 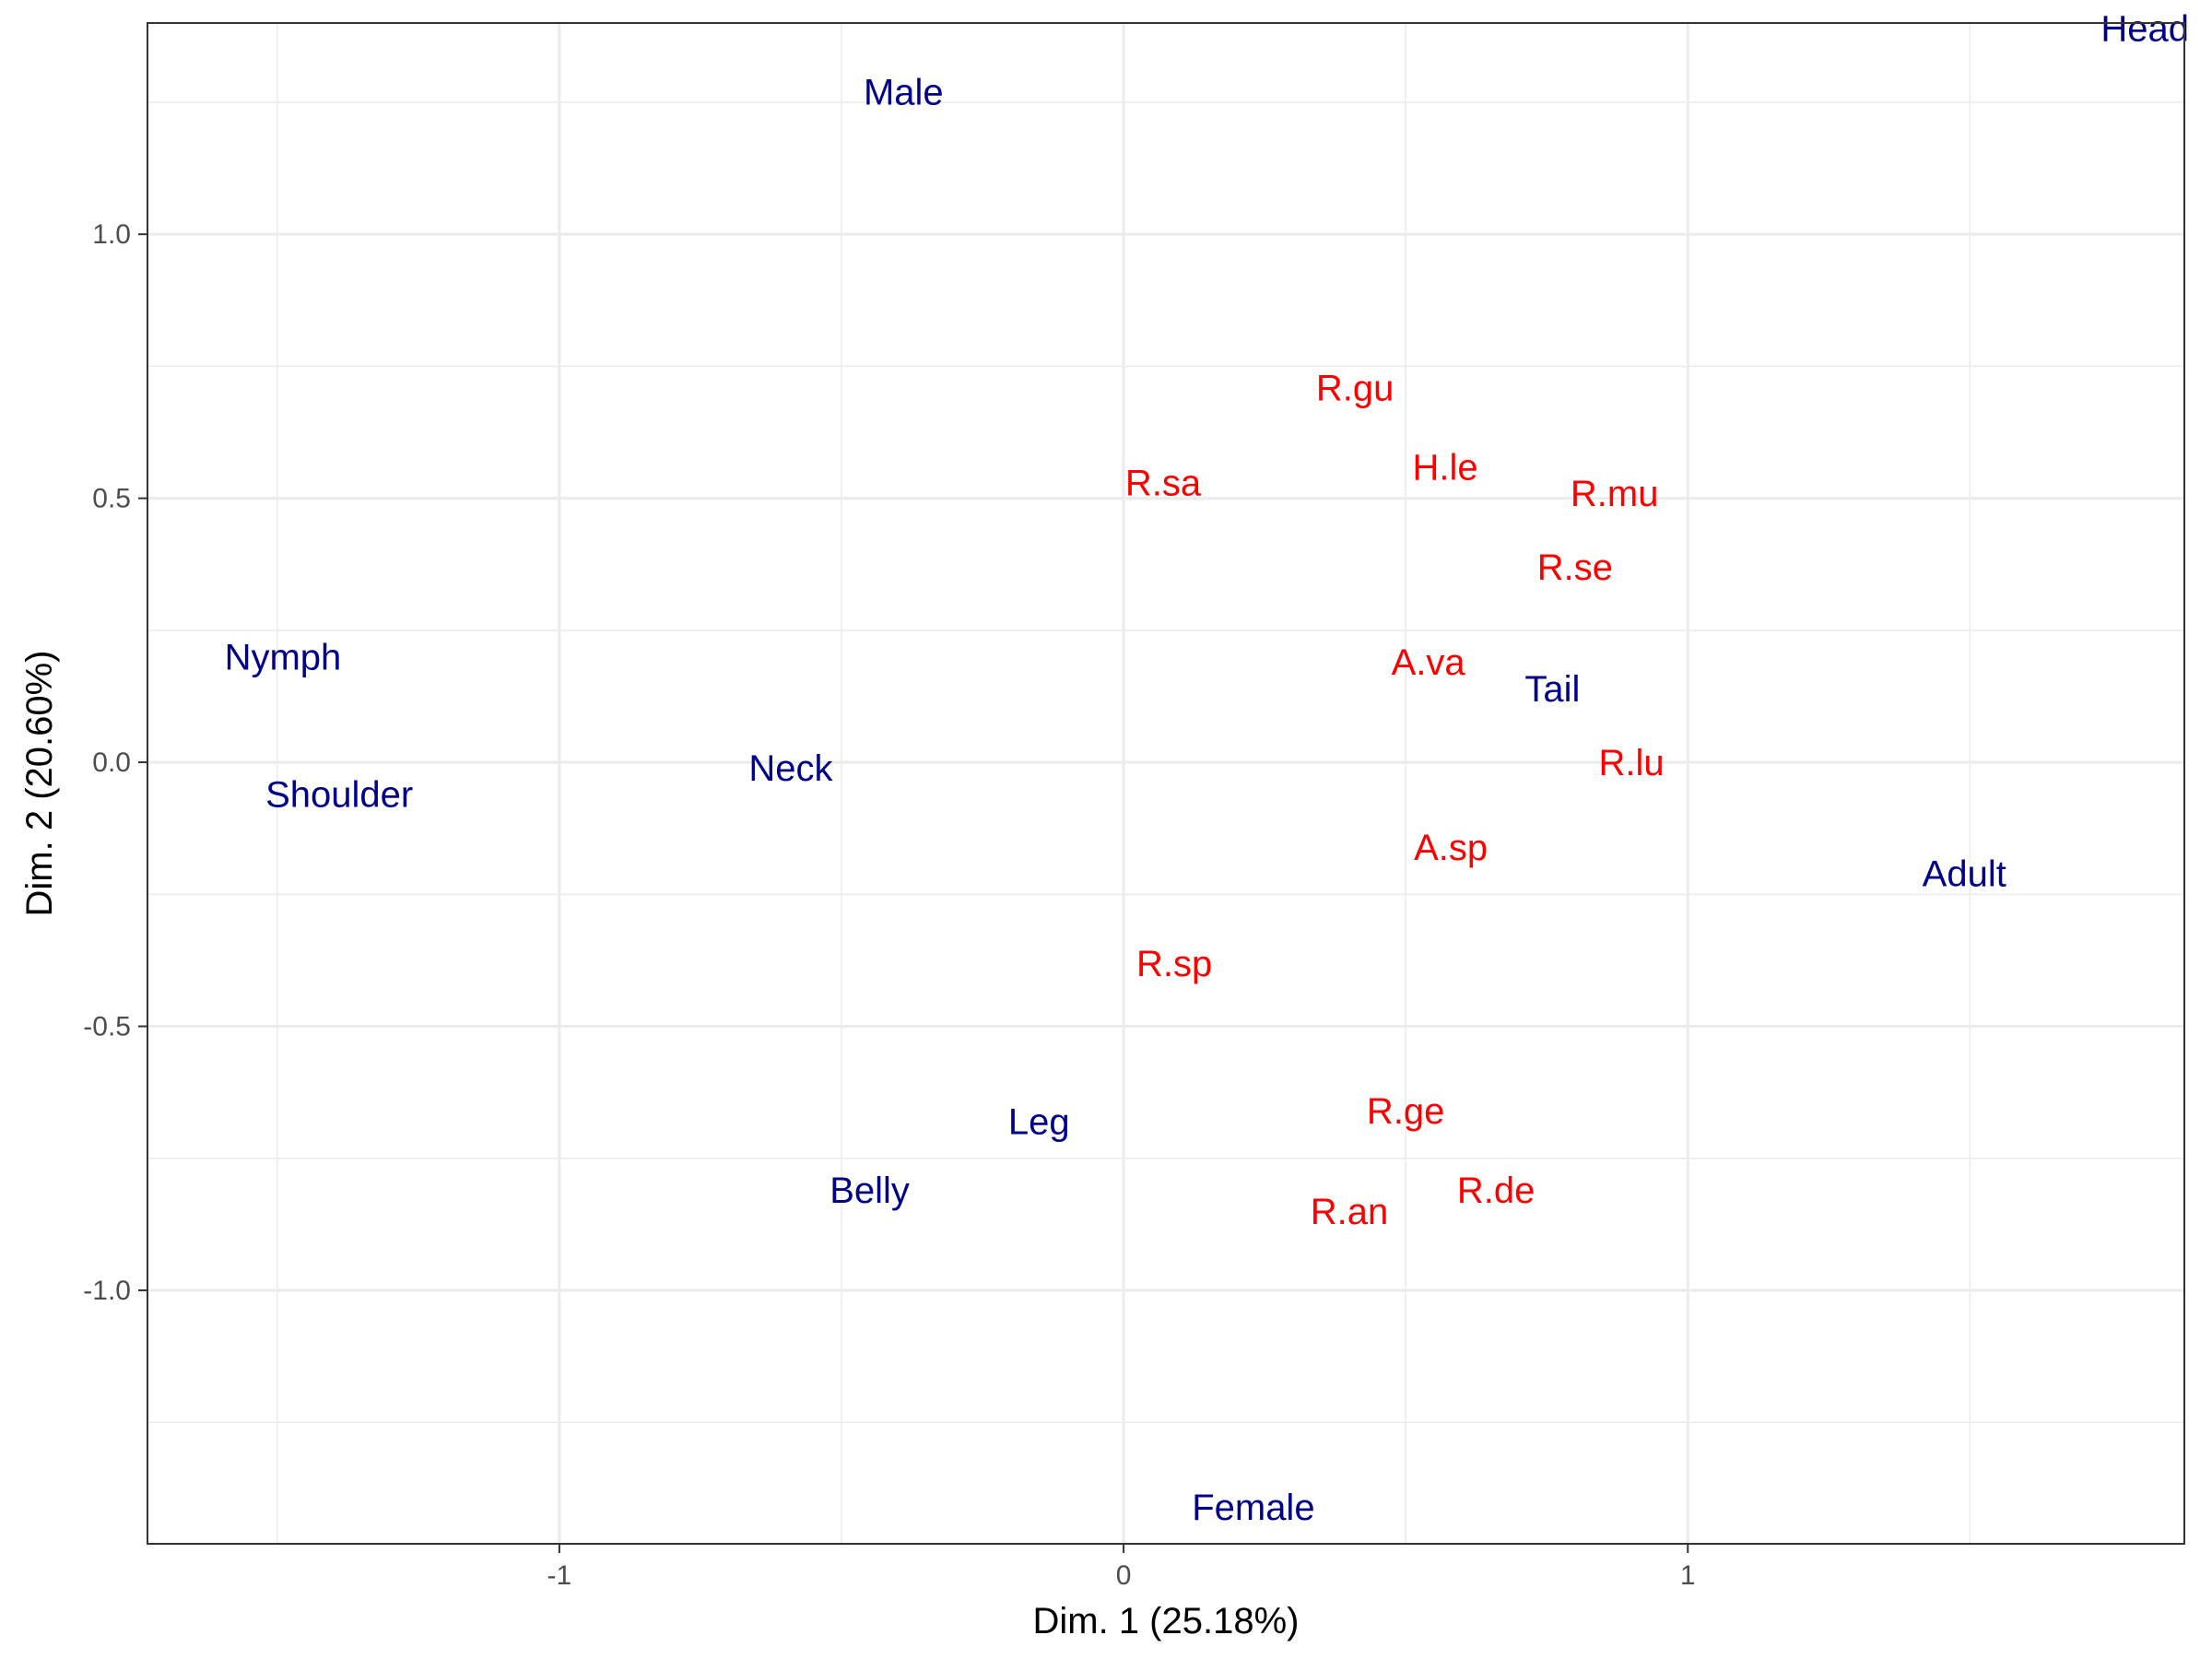 What do you see at coordinates (111, 234) in the screenshot?
I see `y-tick-label: 1.0` at bounding box center [111, 234].